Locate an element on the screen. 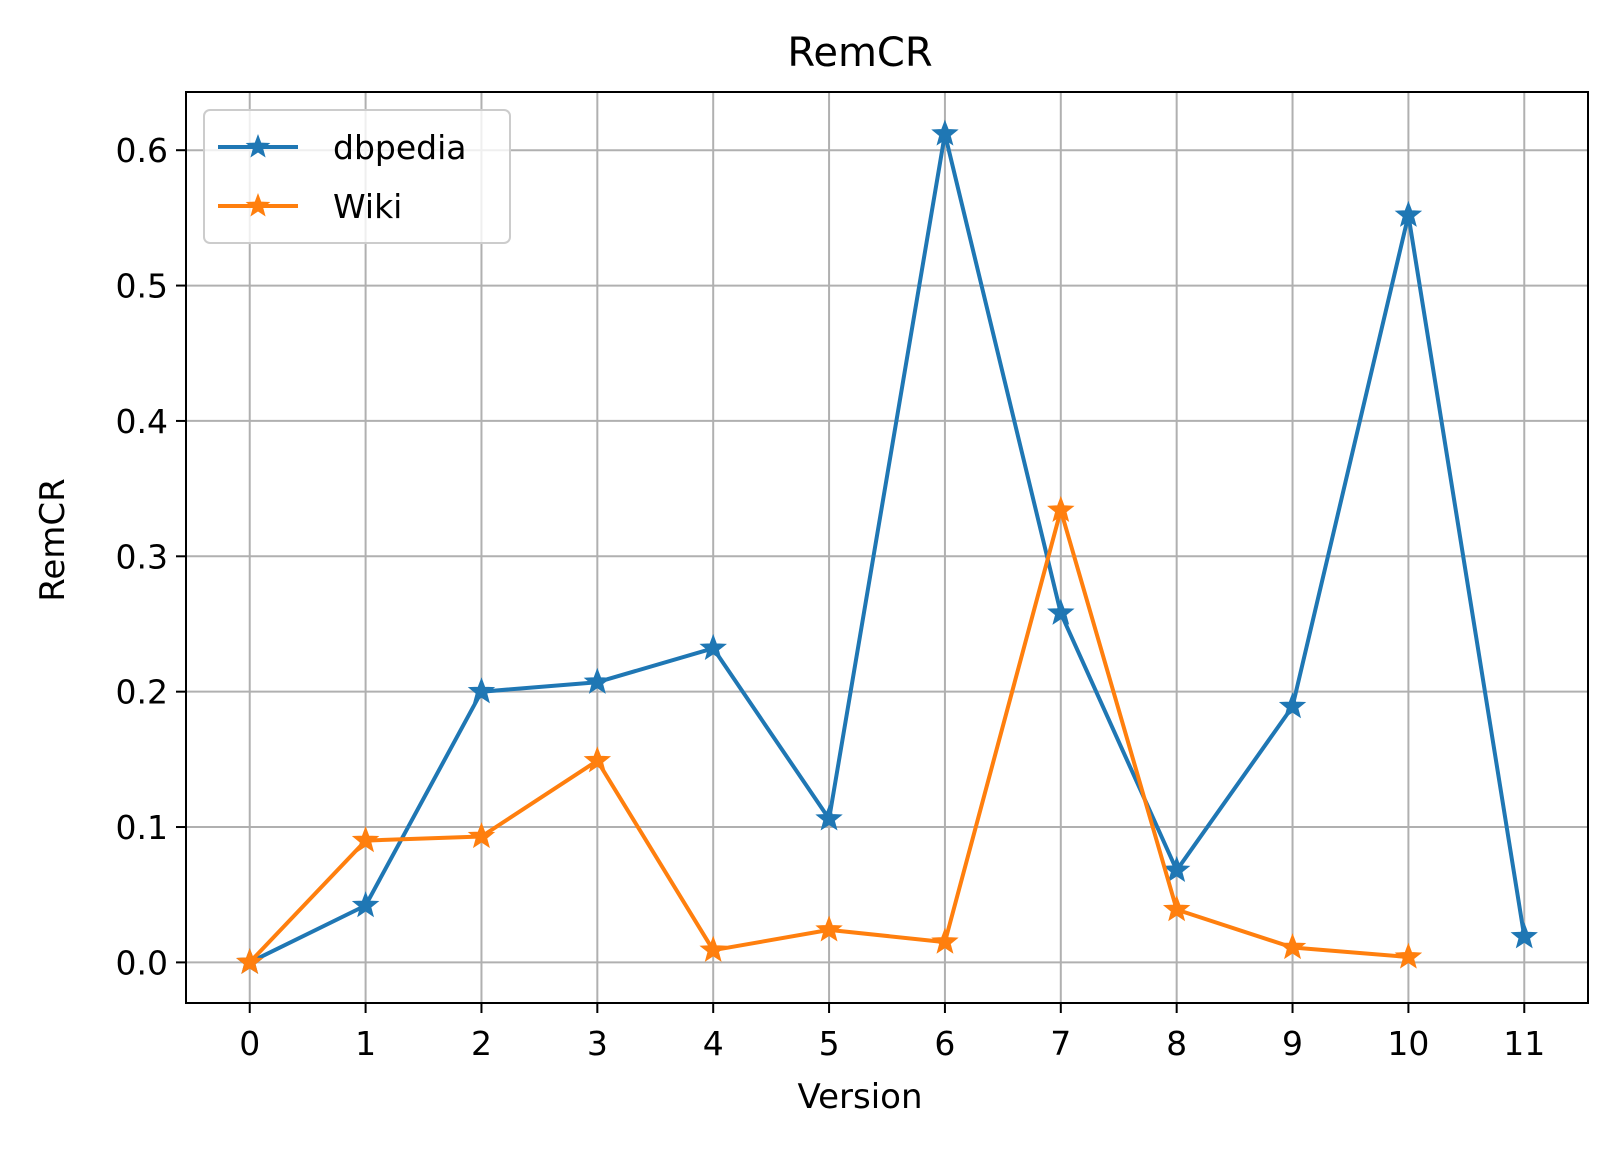 The image size is (1609, 1158). y-tick-label: 0.1 is located at coordinates (142, 827).